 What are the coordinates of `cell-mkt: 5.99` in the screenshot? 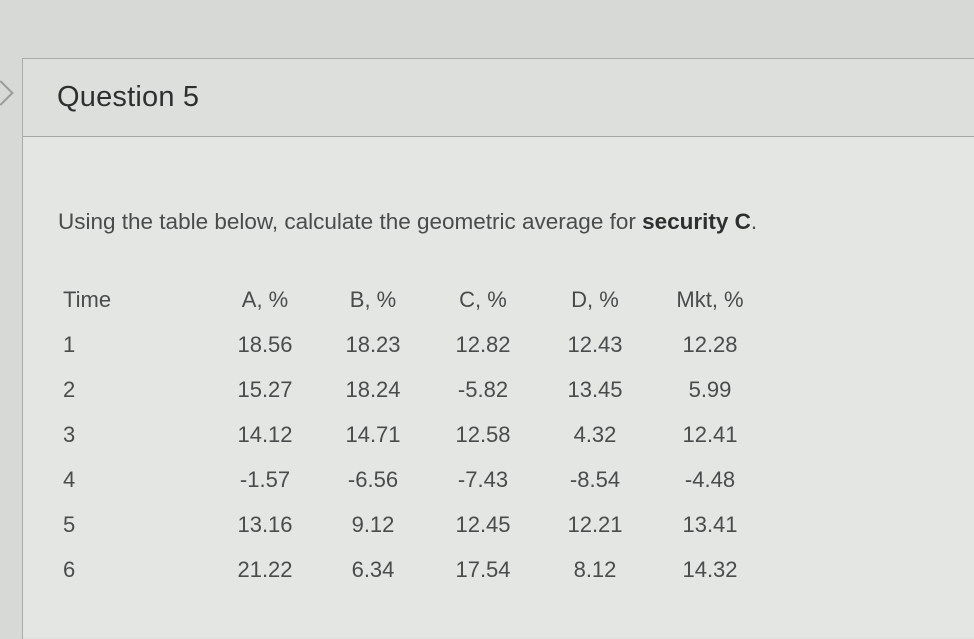 It's located at (710, 389).